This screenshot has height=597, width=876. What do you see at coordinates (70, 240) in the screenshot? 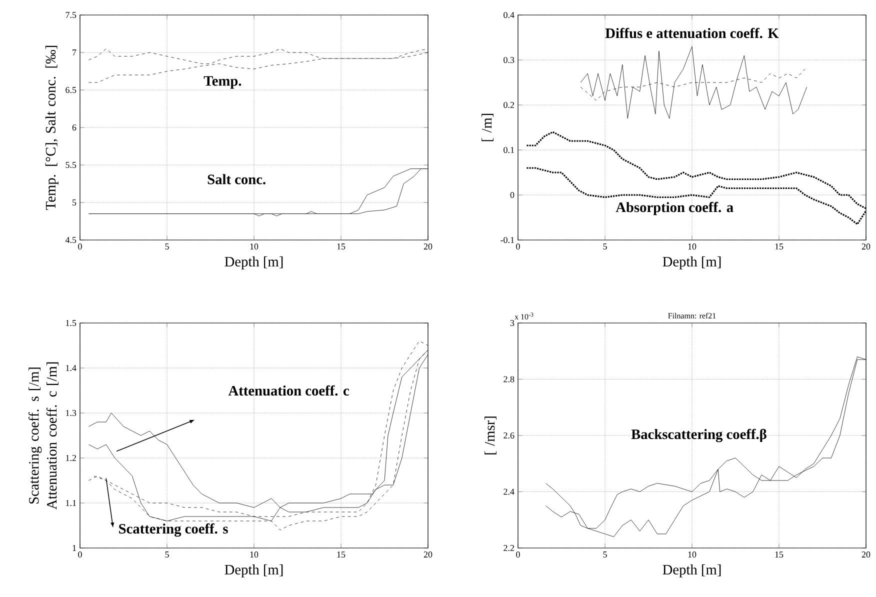
I see `y-tick-label: 4.5` at bounding box center [70, 240].